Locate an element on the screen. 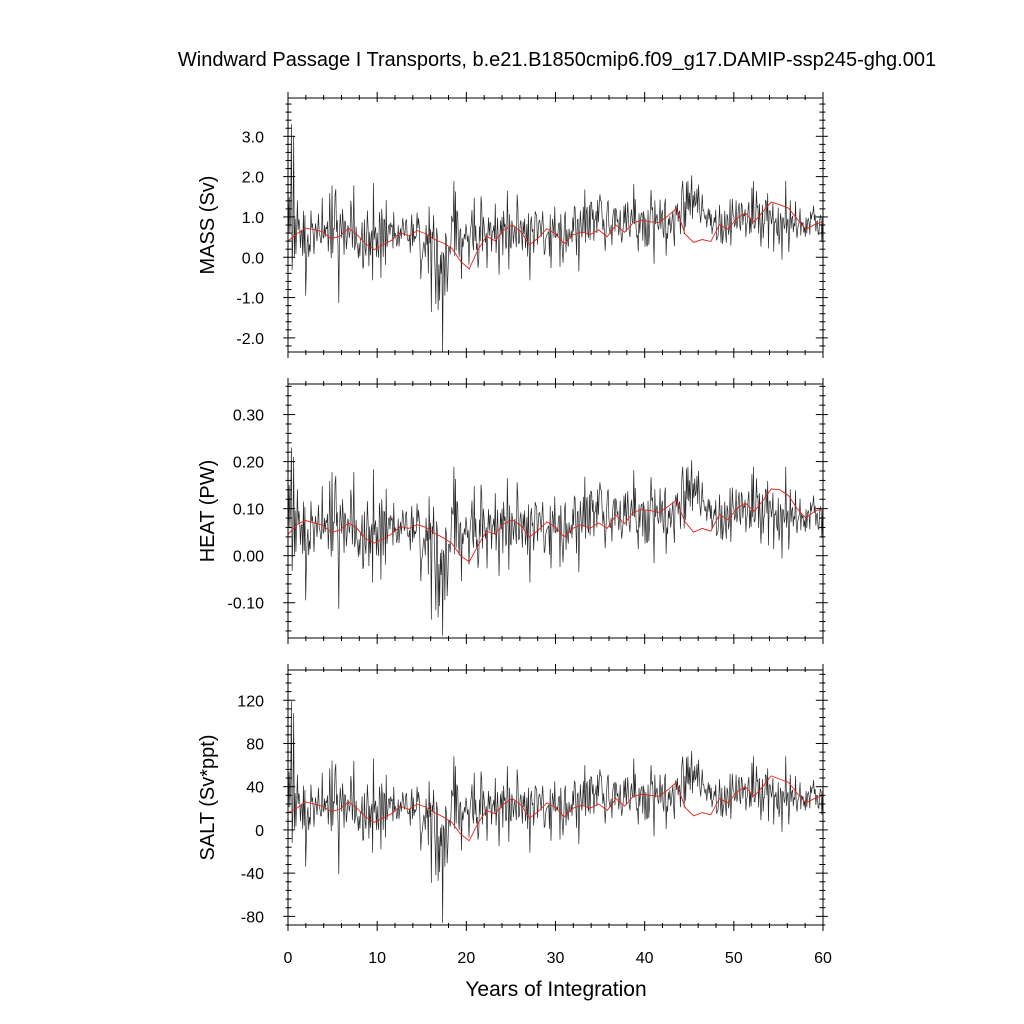 Image resolution: width=1024 pixels, height=1024 pixels. y-tick-label: 0 is located at coordinates (259, 831).